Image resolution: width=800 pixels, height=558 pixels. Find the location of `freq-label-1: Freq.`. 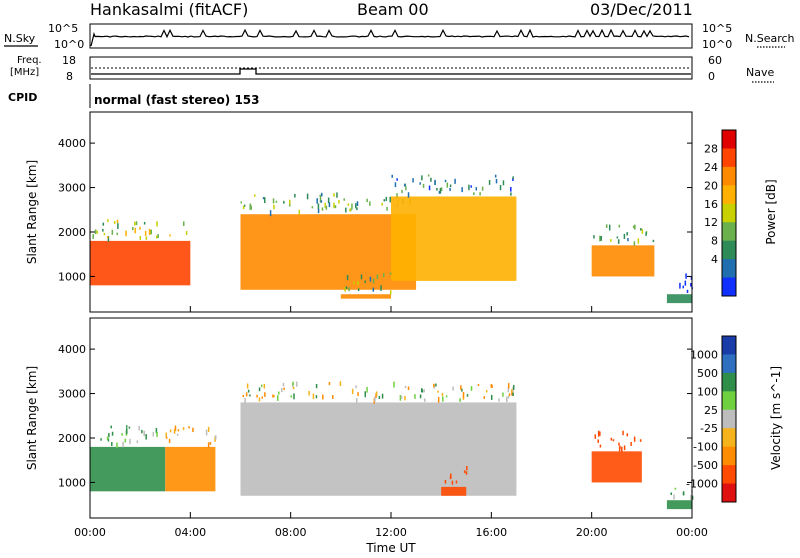

freq-label-1: Freq. is located at coordinates (29, 60).